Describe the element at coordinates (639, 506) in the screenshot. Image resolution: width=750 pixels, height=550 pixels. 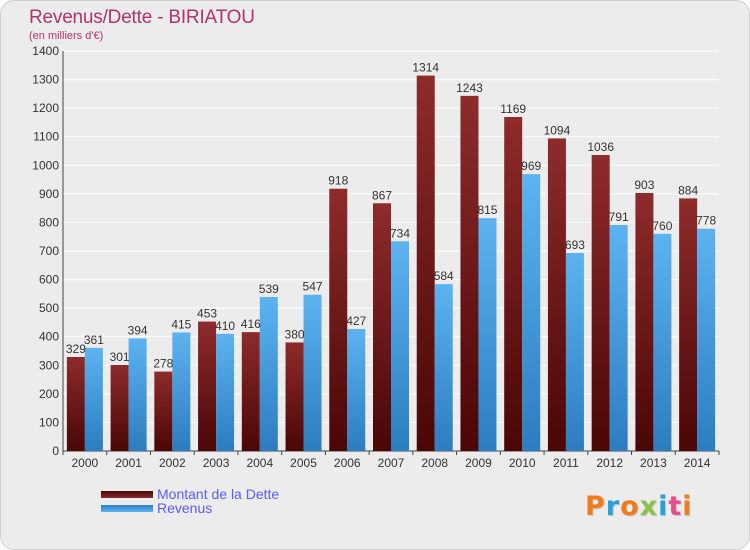
I see `proxiti-logo: Proxiti` at that location.